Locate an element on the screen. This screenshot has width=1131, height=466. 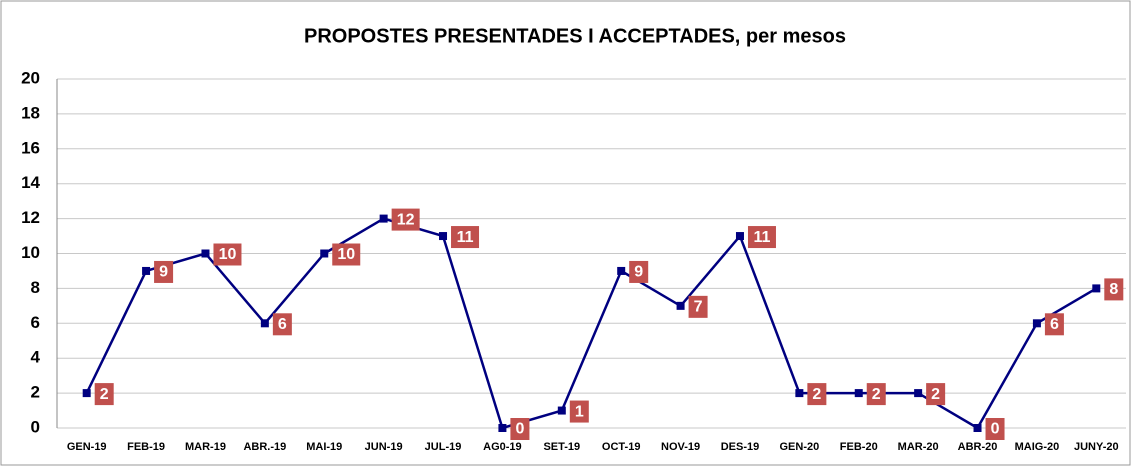
x-tick-label: ABR.-19 is located at coordinates (264, 447).